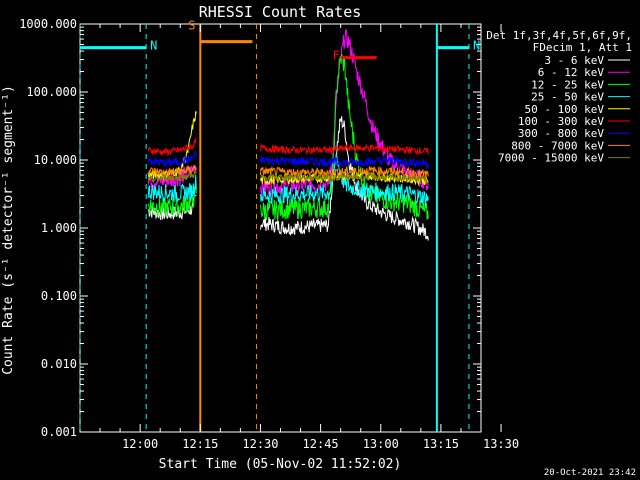 The width and height of the screenshot is (640, 480). I want to click on y-tick-label: 1.000, so click(59, 228).